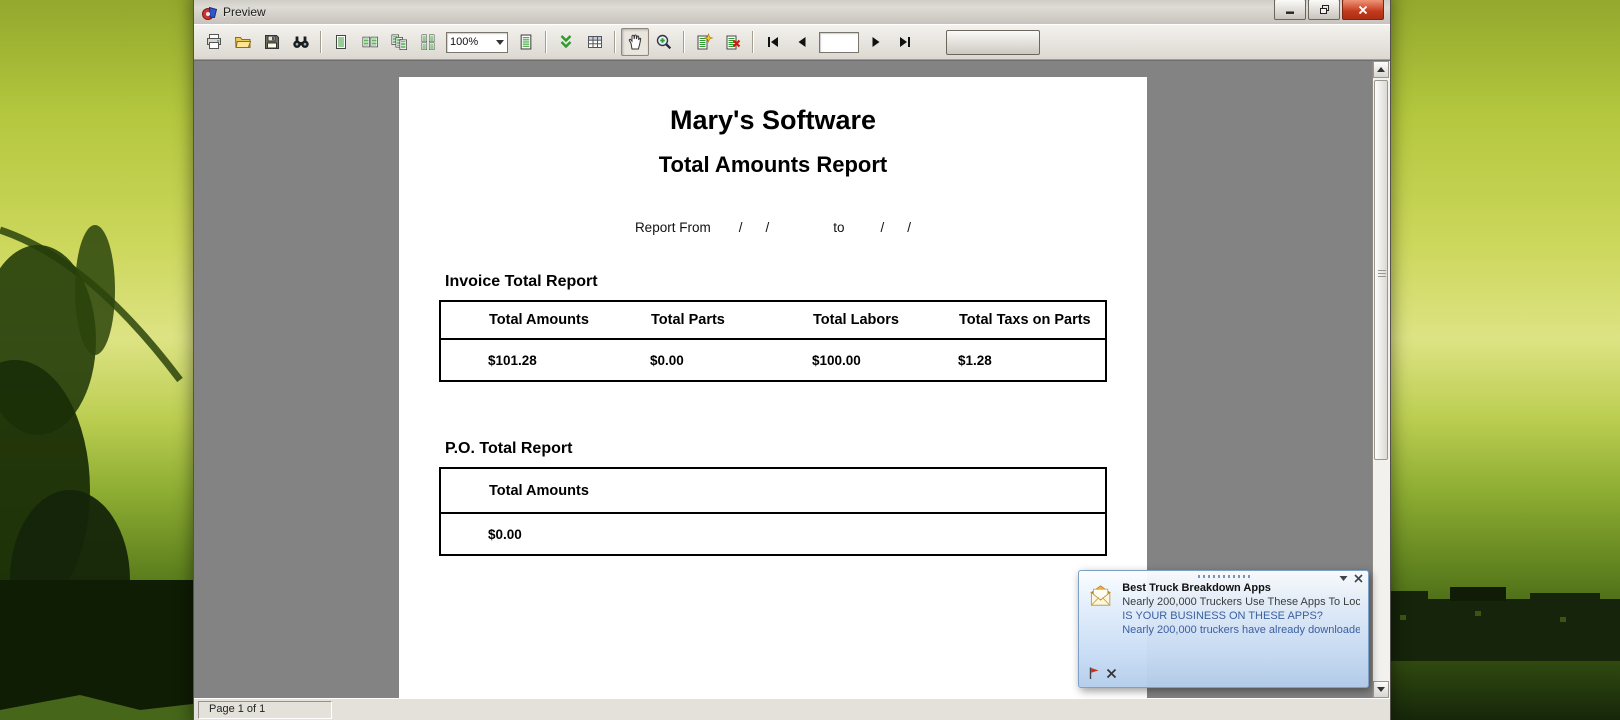  What do you see at coordinates (1358, 578) in the screenshot?
I see `toast-close-icon` at bounding box center [1358, 578].